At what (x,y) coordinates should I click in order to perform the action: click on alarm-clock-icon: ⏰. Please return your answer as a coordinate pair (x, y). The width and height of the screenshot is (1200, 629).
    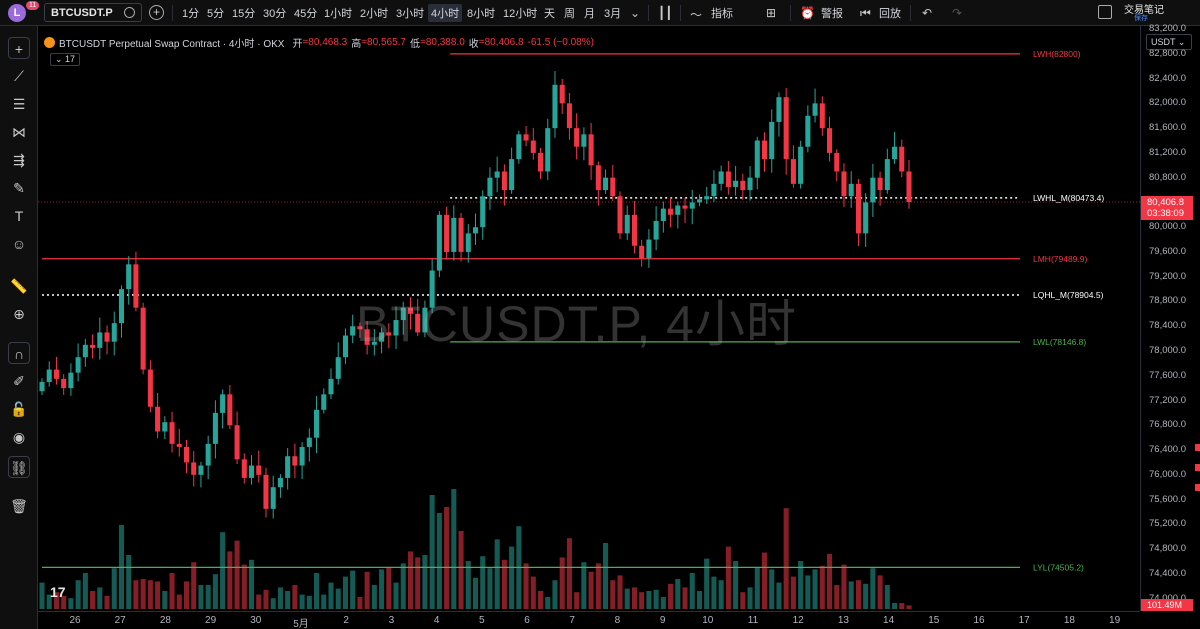
    Looking at the image, I should click on (807, 13).